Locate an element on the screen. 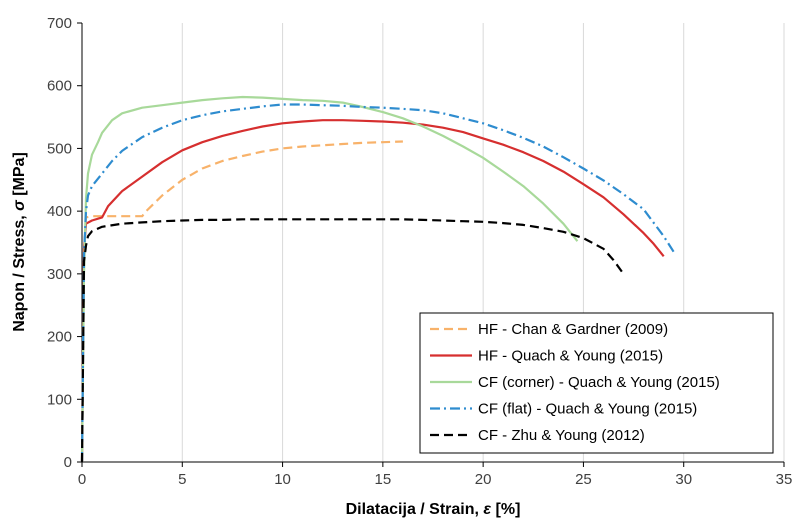 The width and height of the screenshot is (798, 522). legend-label-4: CF (flat) - Quach & Young (2015) is located at coordinates (587, 409).